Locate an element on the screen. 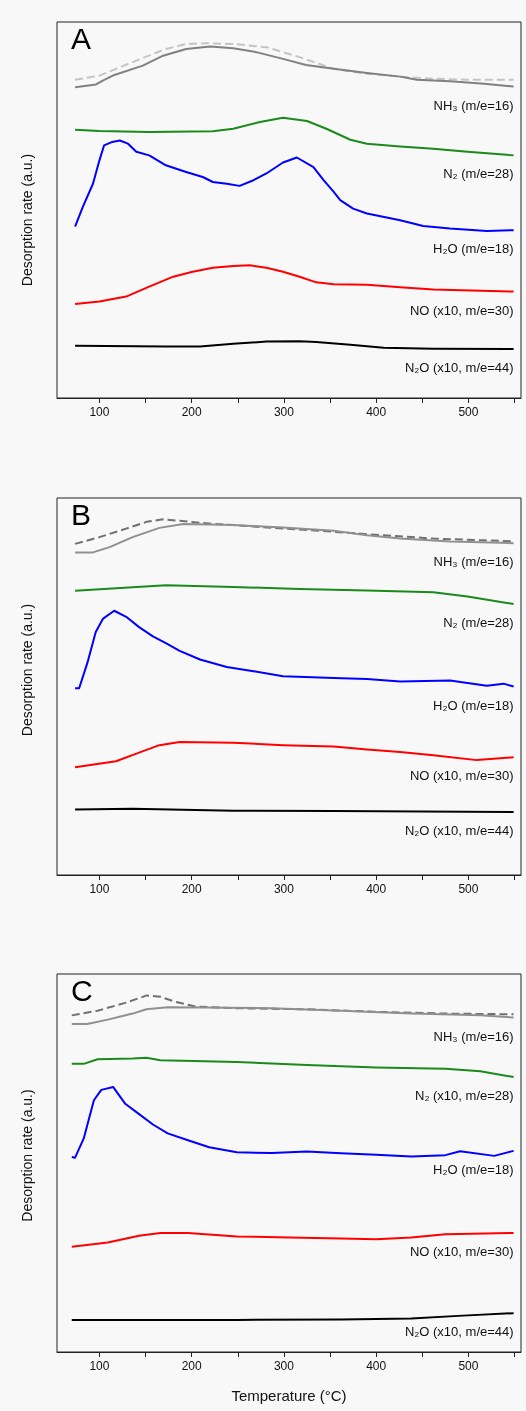 The height and width of the screenshot is (1411, 526). chart-title: A is located at coordinates (81, 38).